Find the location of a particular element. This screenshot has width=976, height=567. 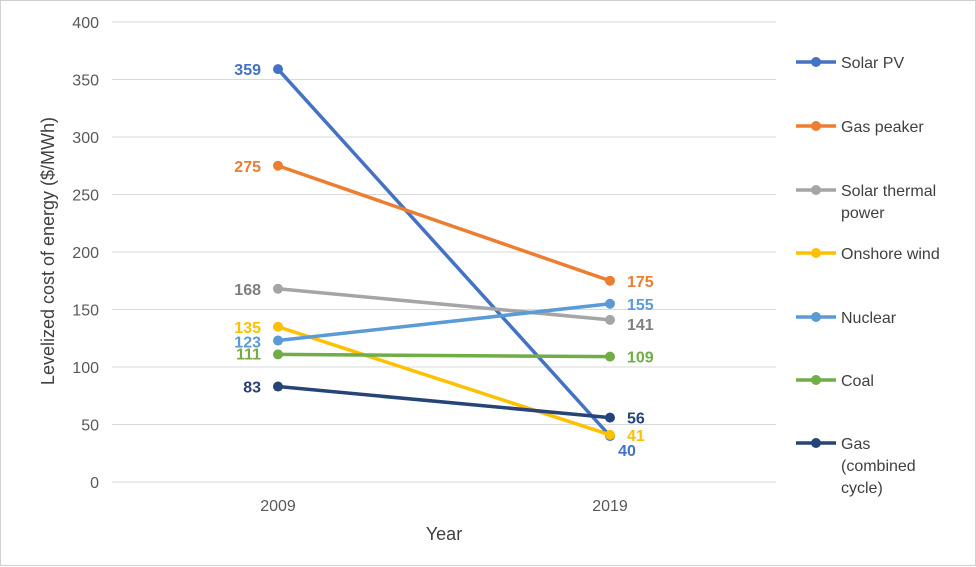

series-gas-combined-cycle is located at coordinates (444, 402).